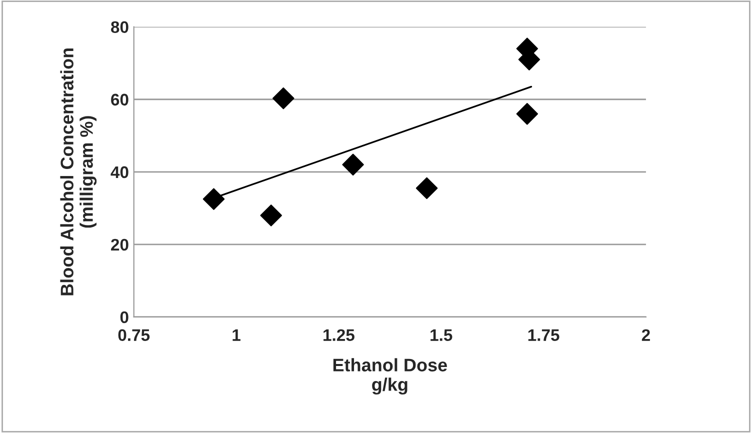  What do you see at coordinates (119, 172) in the screenshot?
I see `y-tick-label: 40` at bounding box center [119, 172].